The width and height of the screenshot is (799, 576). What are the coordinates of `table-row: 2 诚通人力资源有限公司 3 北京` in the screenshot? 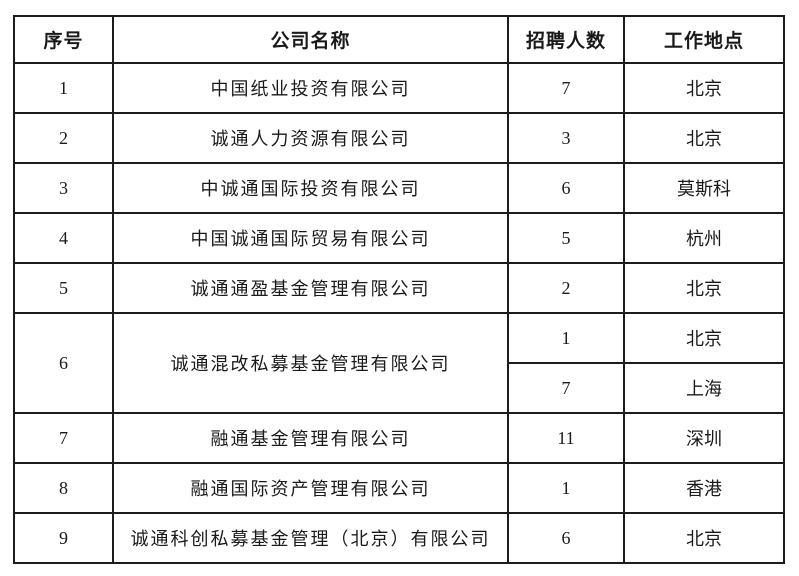 It's located at (399, 138).